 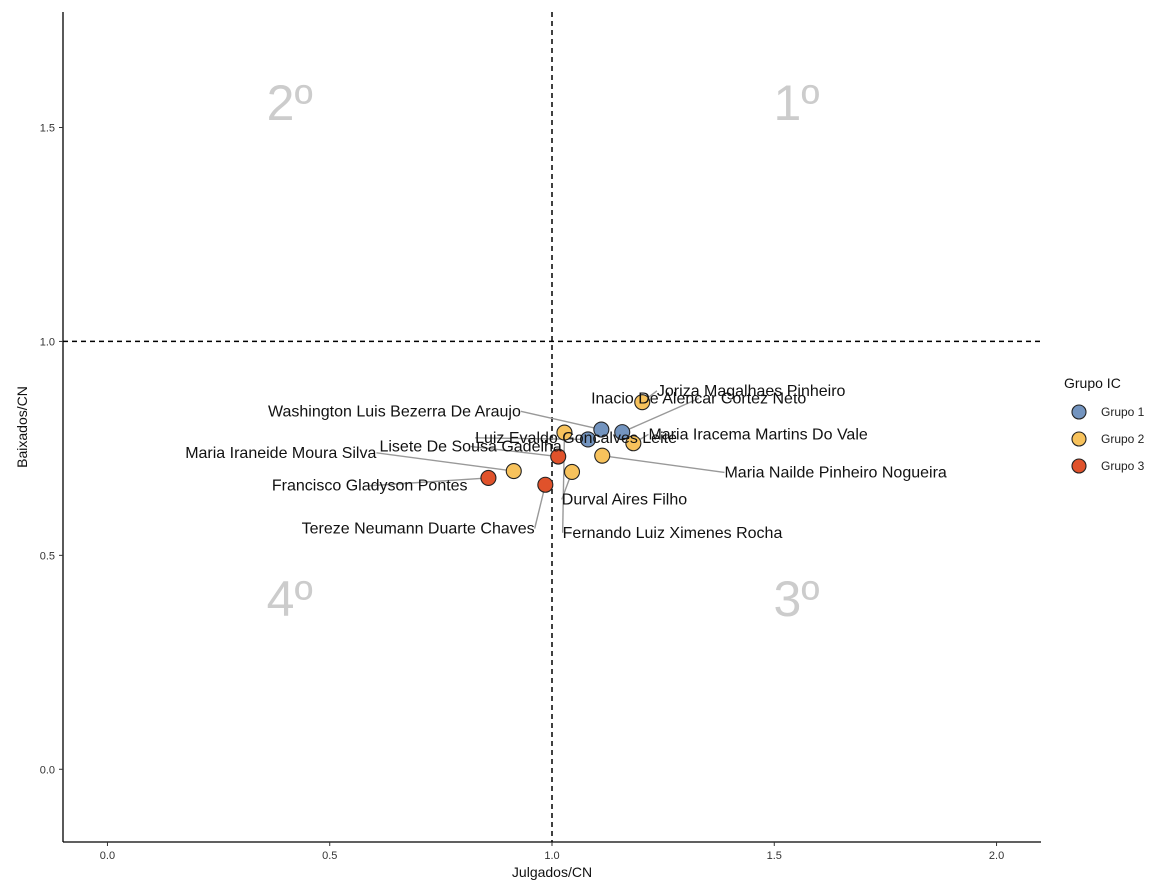 What do you see at coordinates (835, 472) in the screenshot?
I see `point-label: Maria Nailde Pinheiro Nogueira` at bounding box center [835, 472].